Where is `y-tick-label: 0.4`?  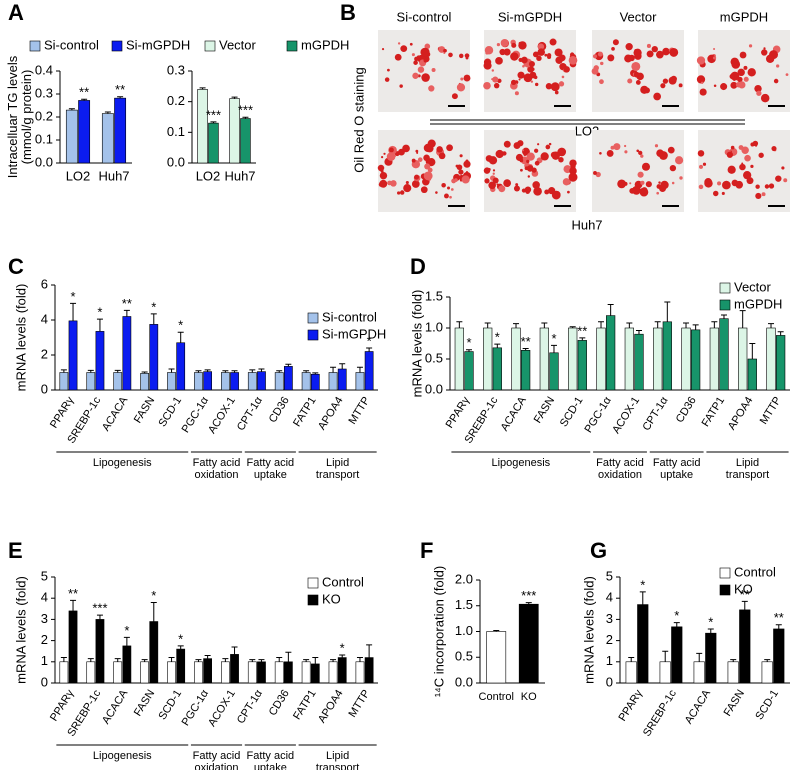 y-tick-label: 0.4 is located at coordinates (44, 69).